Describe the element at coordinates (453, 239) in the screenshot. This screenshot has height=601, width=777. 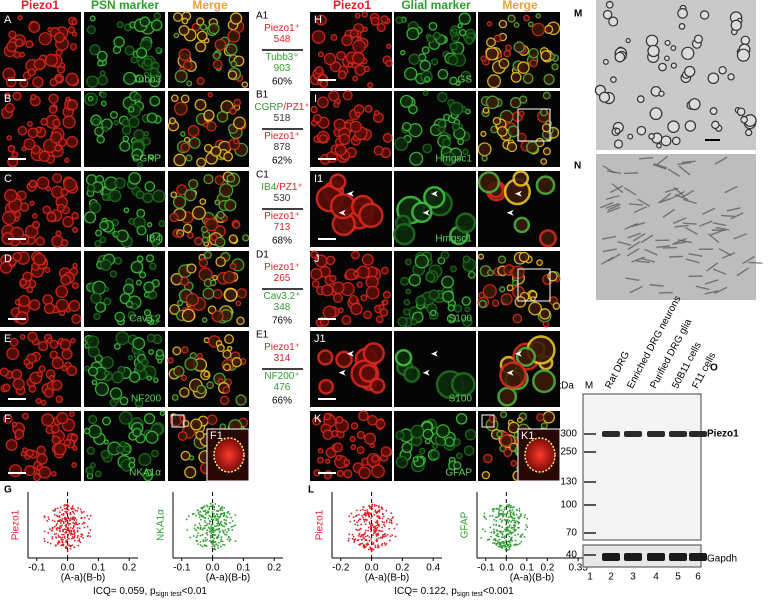
I see `marker-label: Hmgsc1` at that location.